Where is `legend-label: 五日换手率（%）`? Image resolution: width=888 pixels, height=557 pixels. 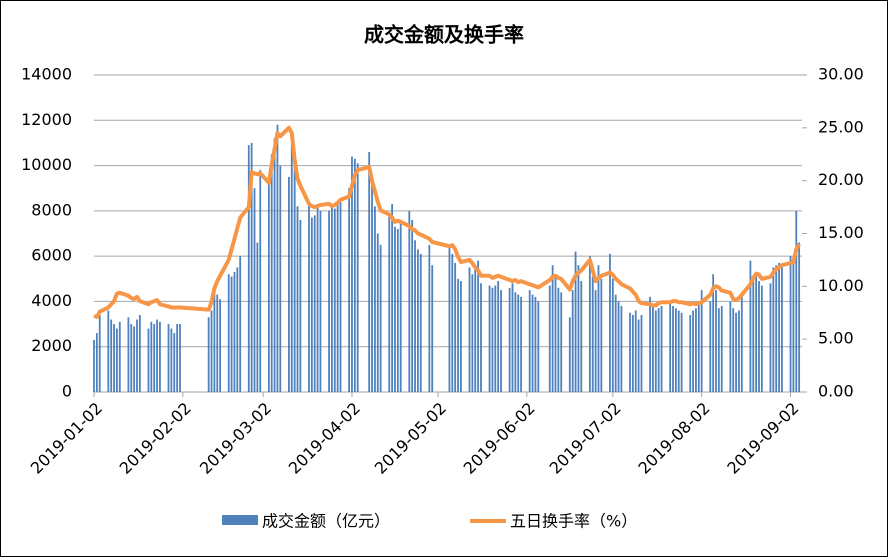
legend-label: 五日换手率（%） is located at coordinates (573, 521).